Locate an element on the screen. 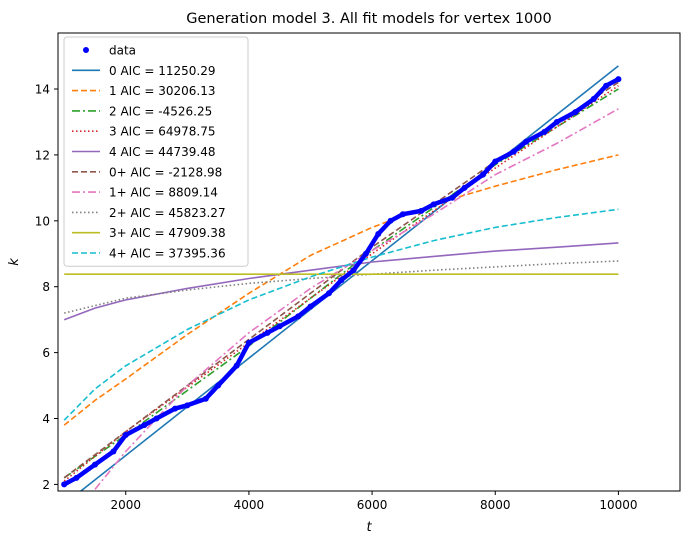 The height and width of the screenshot is (545, 691). x-tick-label-3: 8000 is located at coordinates (495, 505).